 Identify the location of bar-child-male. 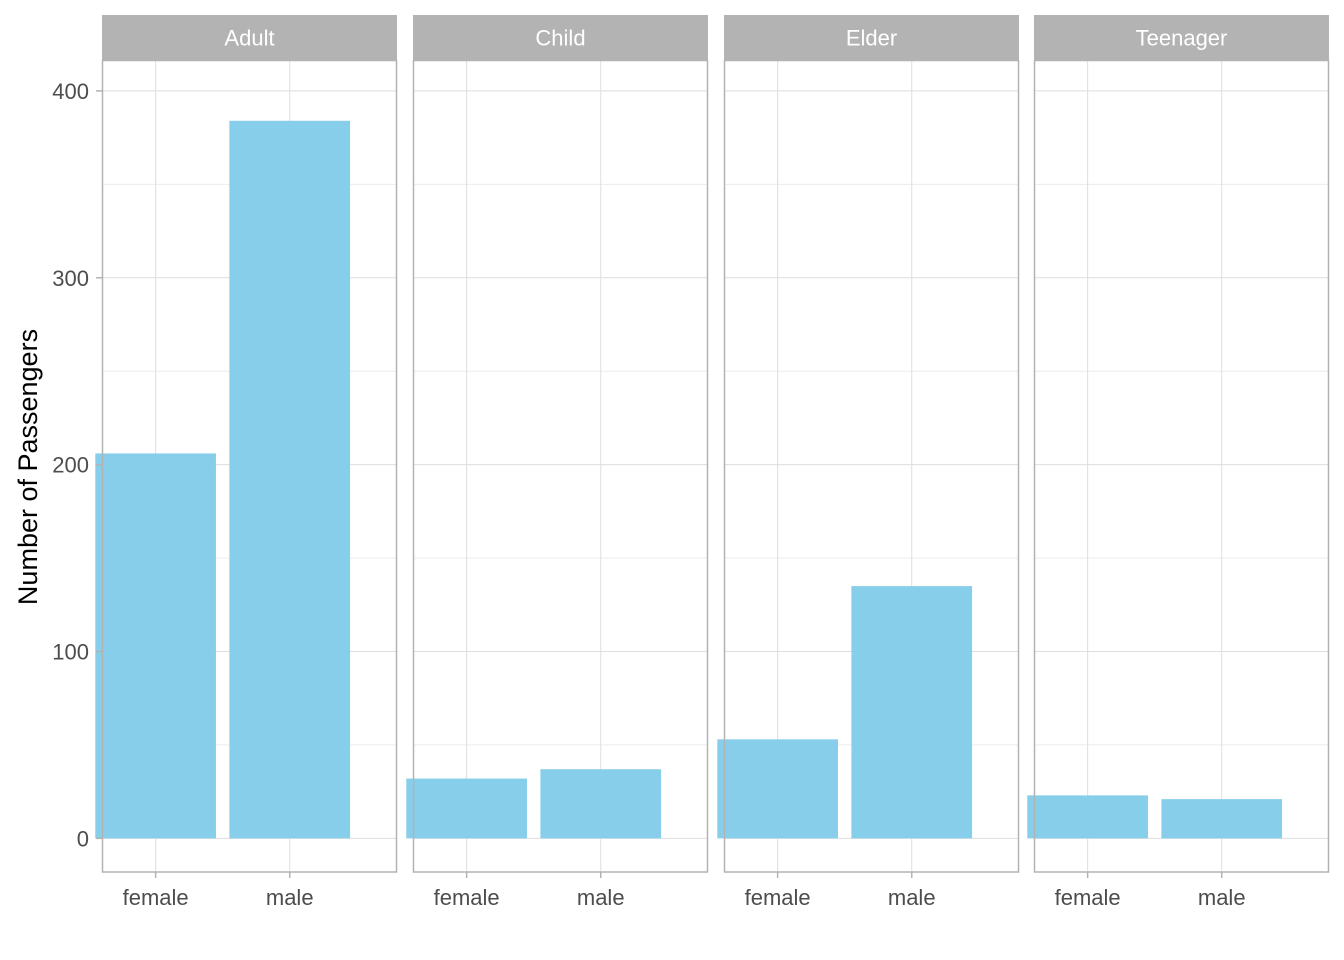
(601, 804).